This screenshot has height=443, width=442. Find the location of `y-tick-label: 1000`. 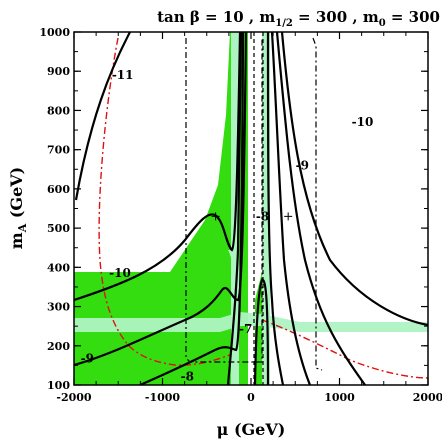

y-tick-label: 1000 is located at coordinates (54, 32).